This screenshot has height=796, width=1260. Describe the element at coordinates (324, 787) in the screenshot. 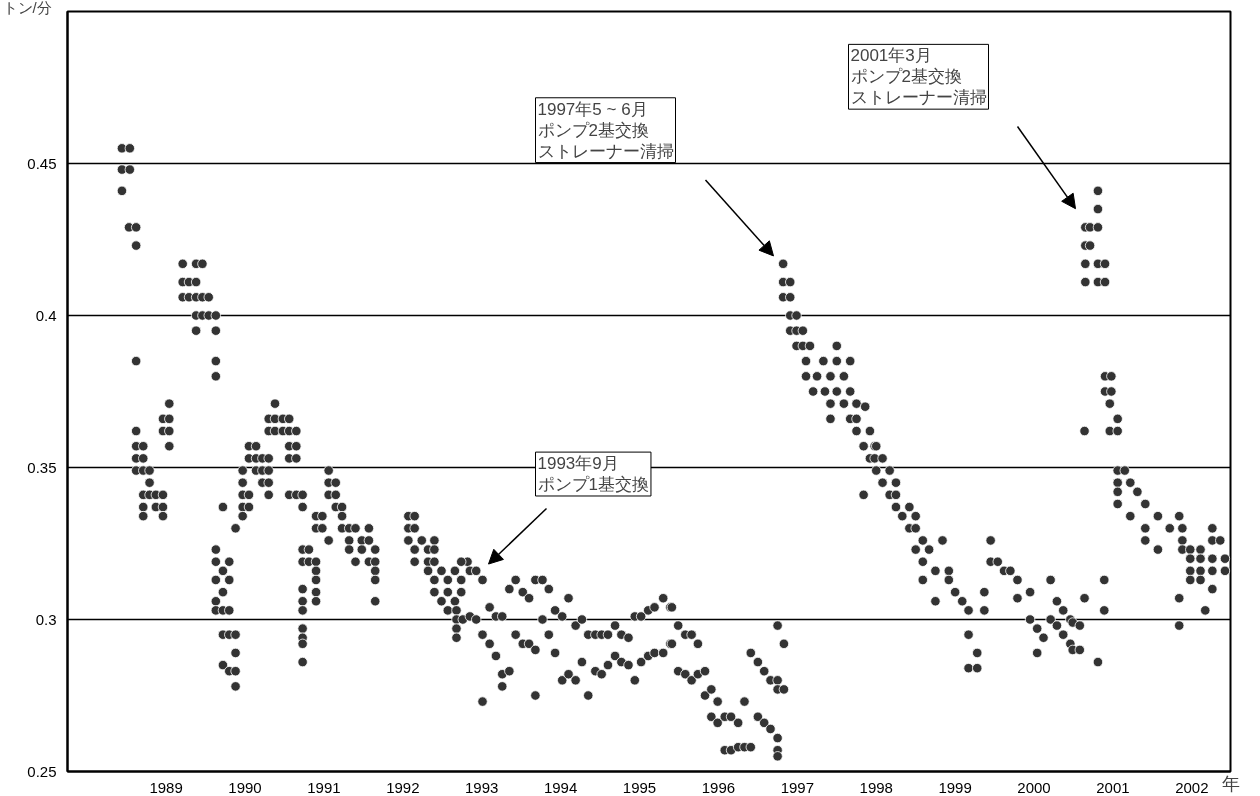

I see `x-tick-label: 1991` at that location.